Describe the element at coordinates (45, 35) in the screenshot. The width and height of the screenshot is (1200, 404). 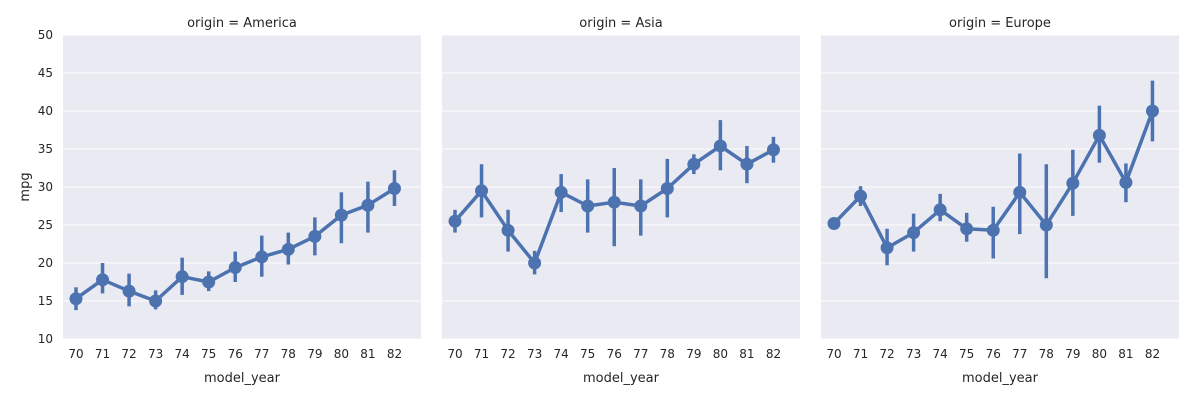
I see `y-tick-label: 50` at that location.